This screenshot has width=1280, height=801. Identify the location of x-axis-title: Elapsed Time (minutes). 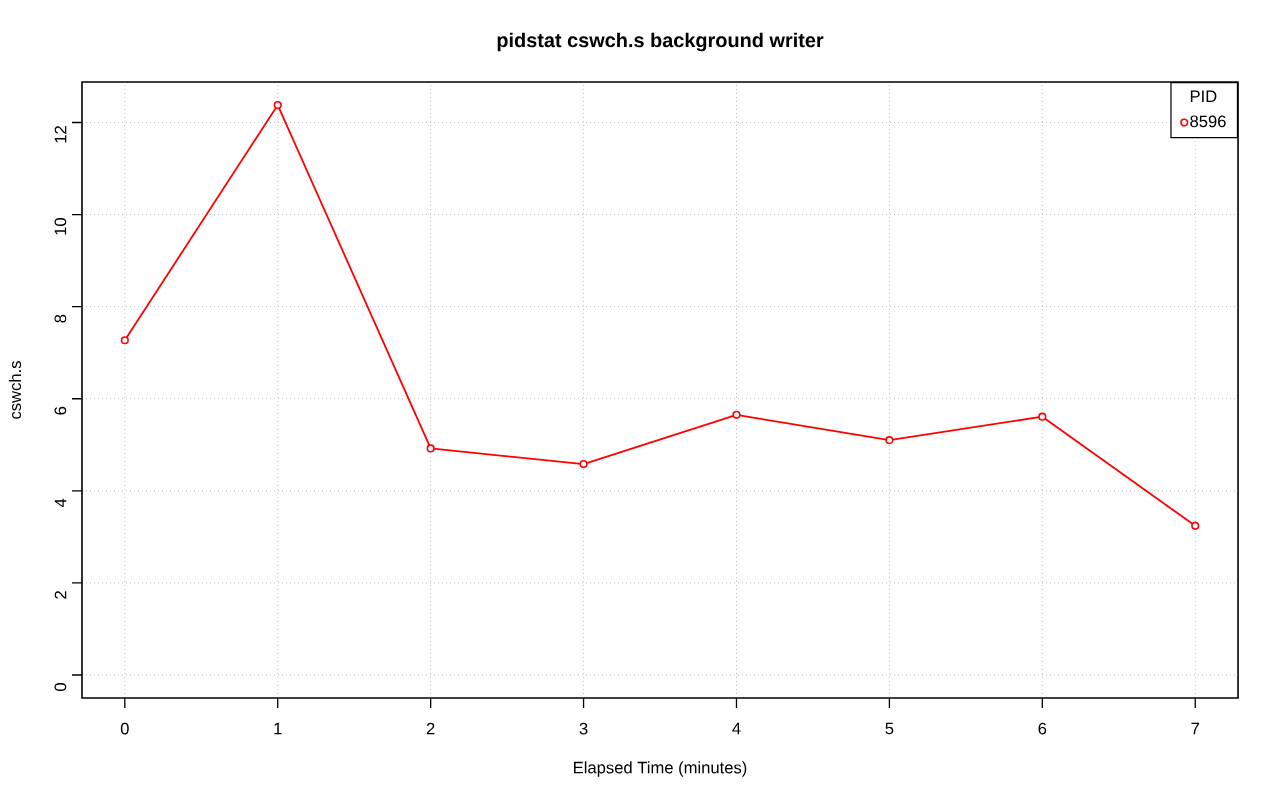
(660, 769).